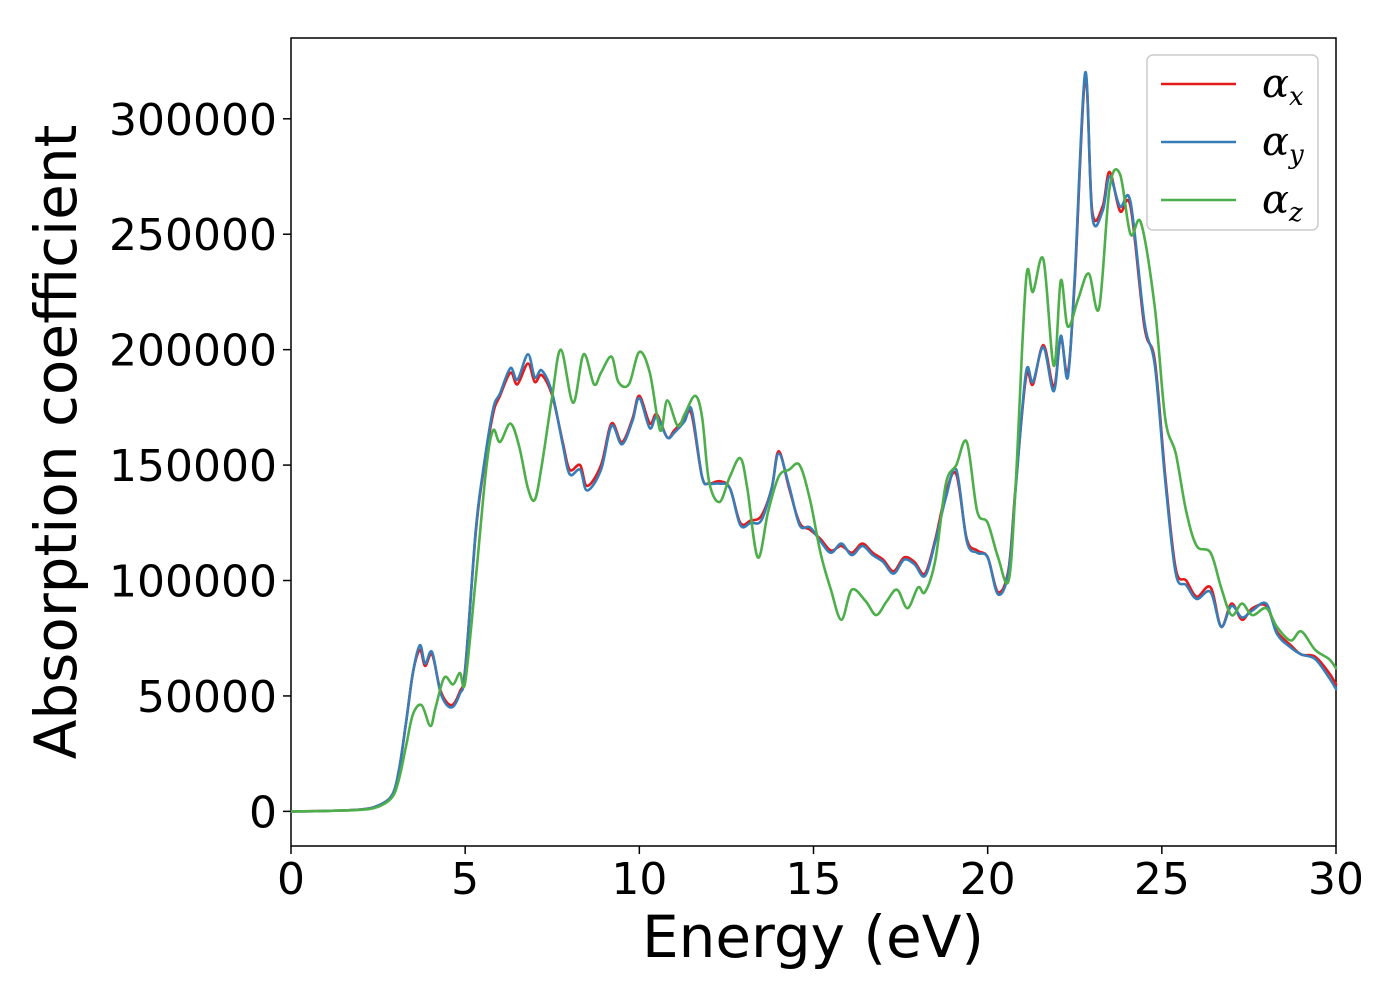 The image size is (1400, 1000). I want to click on y-tick-label: 0, so click(263, 812).